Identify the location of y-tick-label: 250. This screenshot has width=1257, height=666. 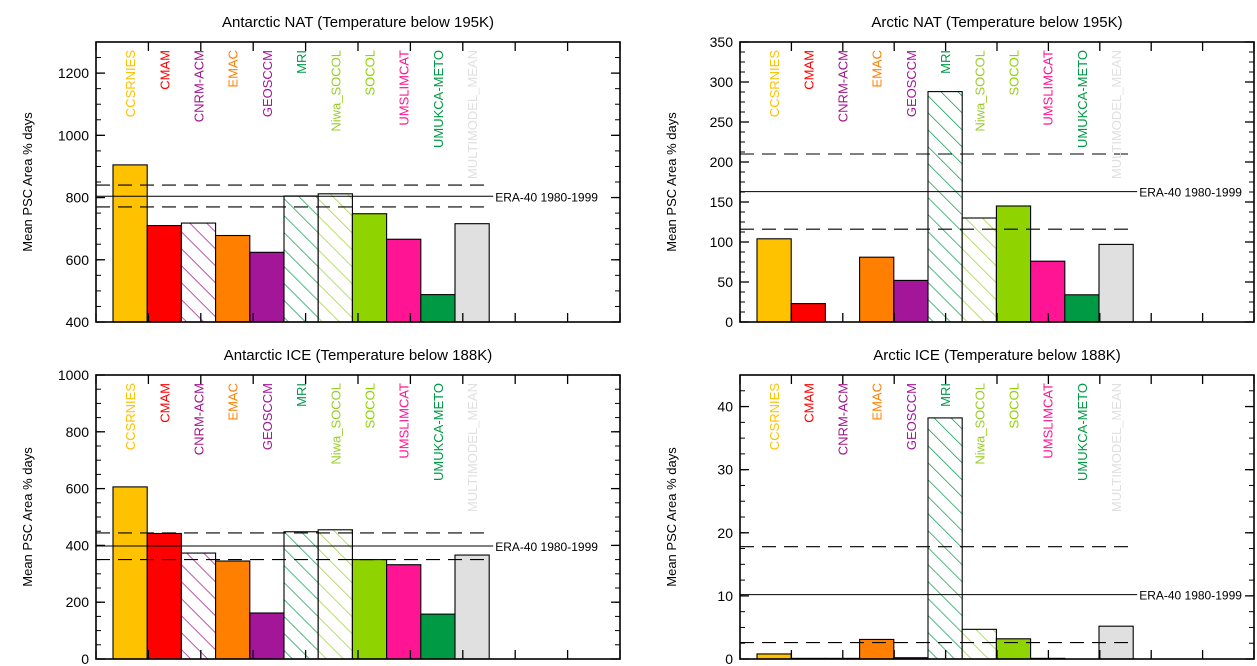
(722, 122).